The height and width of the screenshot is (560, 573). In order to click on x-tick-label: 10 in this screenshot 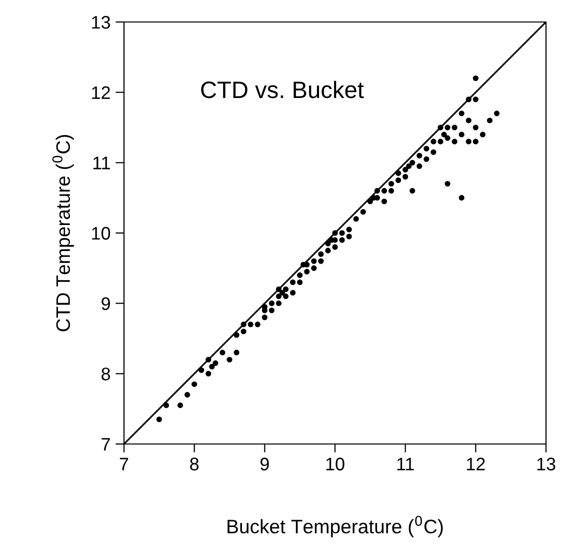, I will do `click(335, 464)`.